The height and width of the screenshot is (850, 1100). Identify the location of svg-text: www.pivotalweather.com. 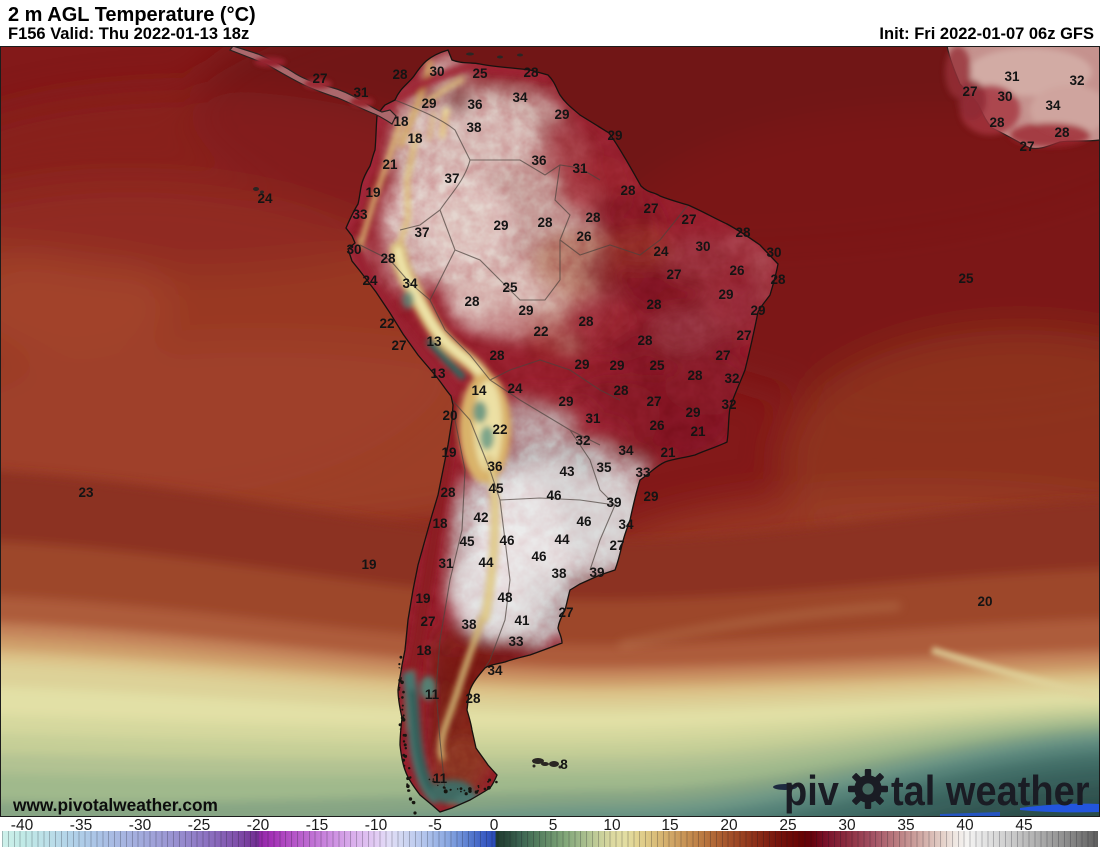
(115, 805).